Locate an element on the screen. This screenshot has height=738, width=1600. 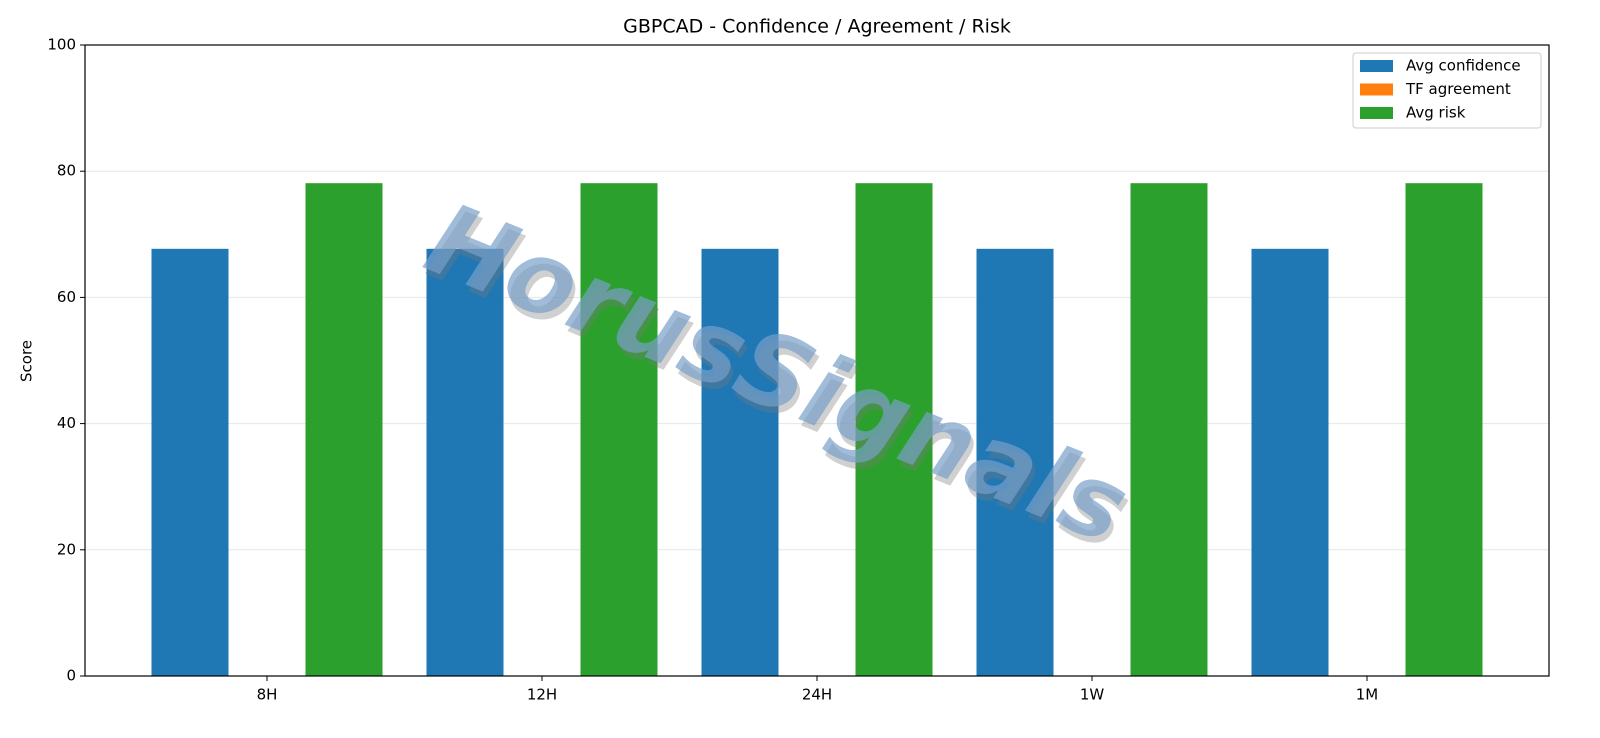
y-tick-label: 0 is located at coordinates (71, 676).